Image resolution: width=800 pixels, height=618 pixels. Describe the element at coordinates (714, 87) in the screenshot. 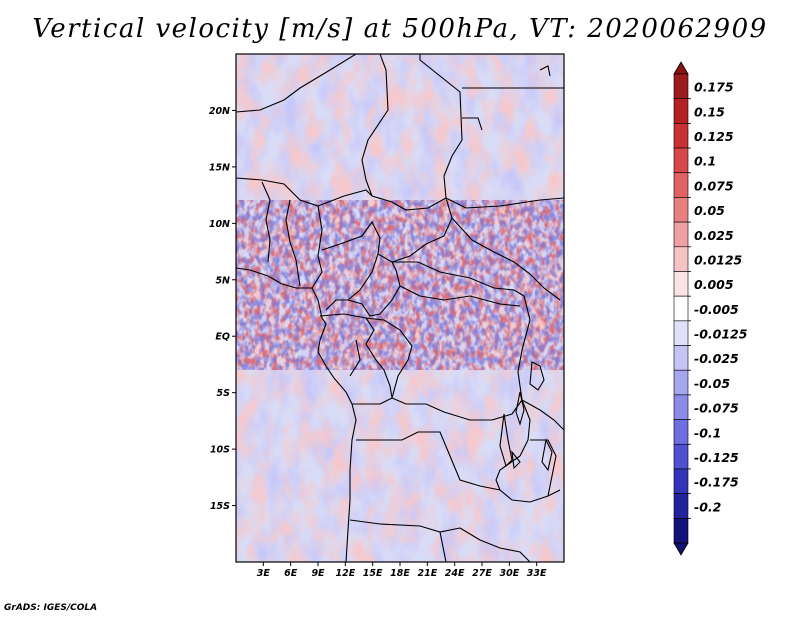

I see `colorbar-label: 0.175` at that location.